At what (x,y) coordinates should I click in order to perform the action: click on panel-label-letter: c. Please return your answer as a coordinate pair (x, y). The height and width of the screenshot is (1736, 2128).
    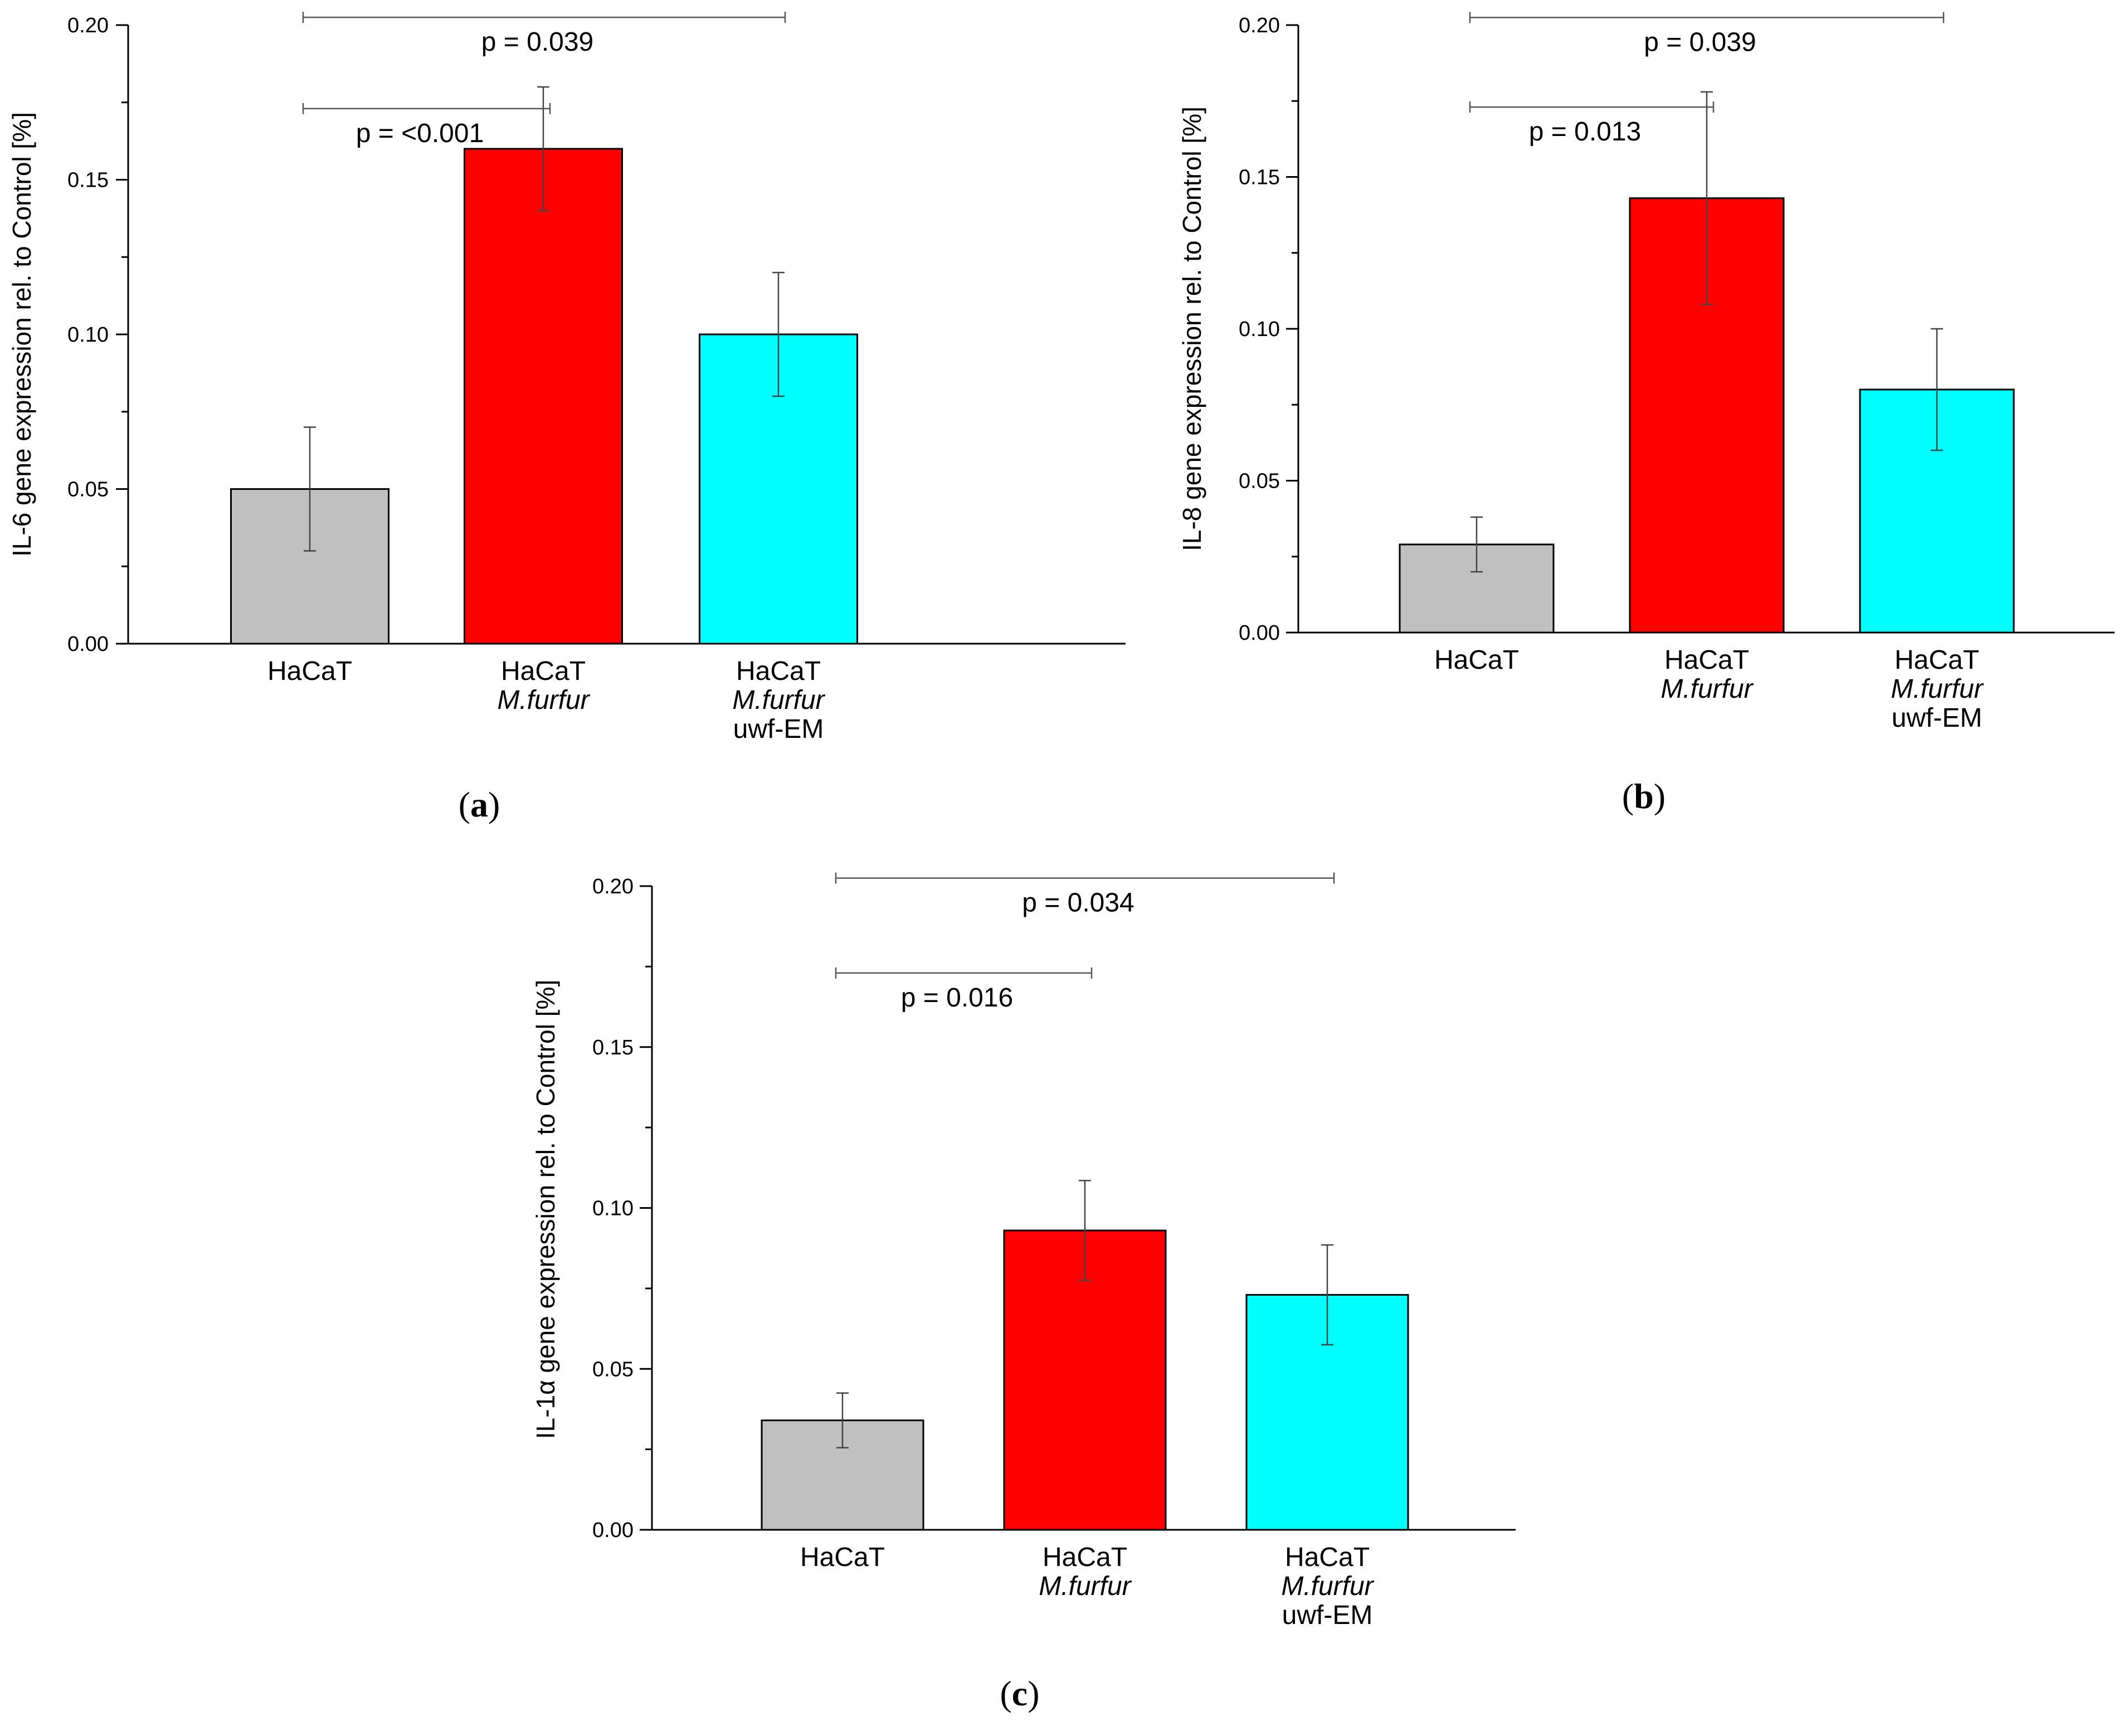
    Looking at the image, I should click on (1020, 1693).